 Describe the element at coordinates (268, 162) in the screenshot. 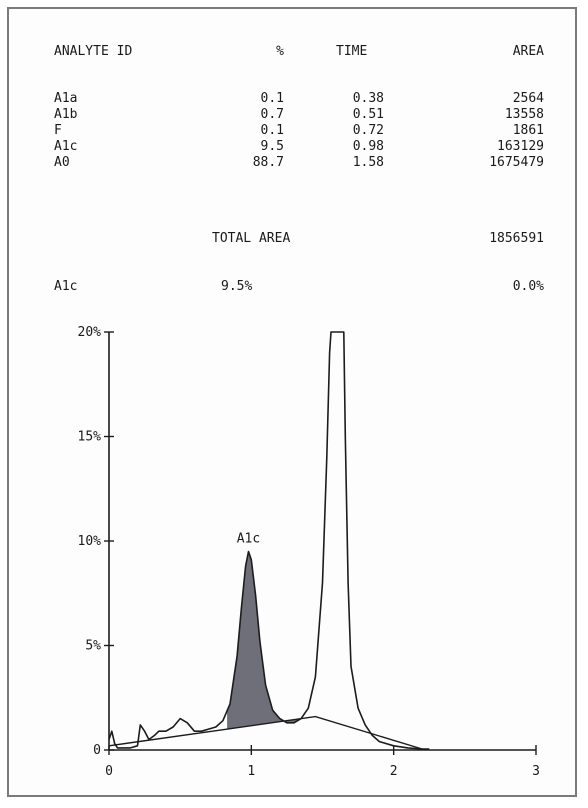

I see `row-percent: 88.7` at that location.